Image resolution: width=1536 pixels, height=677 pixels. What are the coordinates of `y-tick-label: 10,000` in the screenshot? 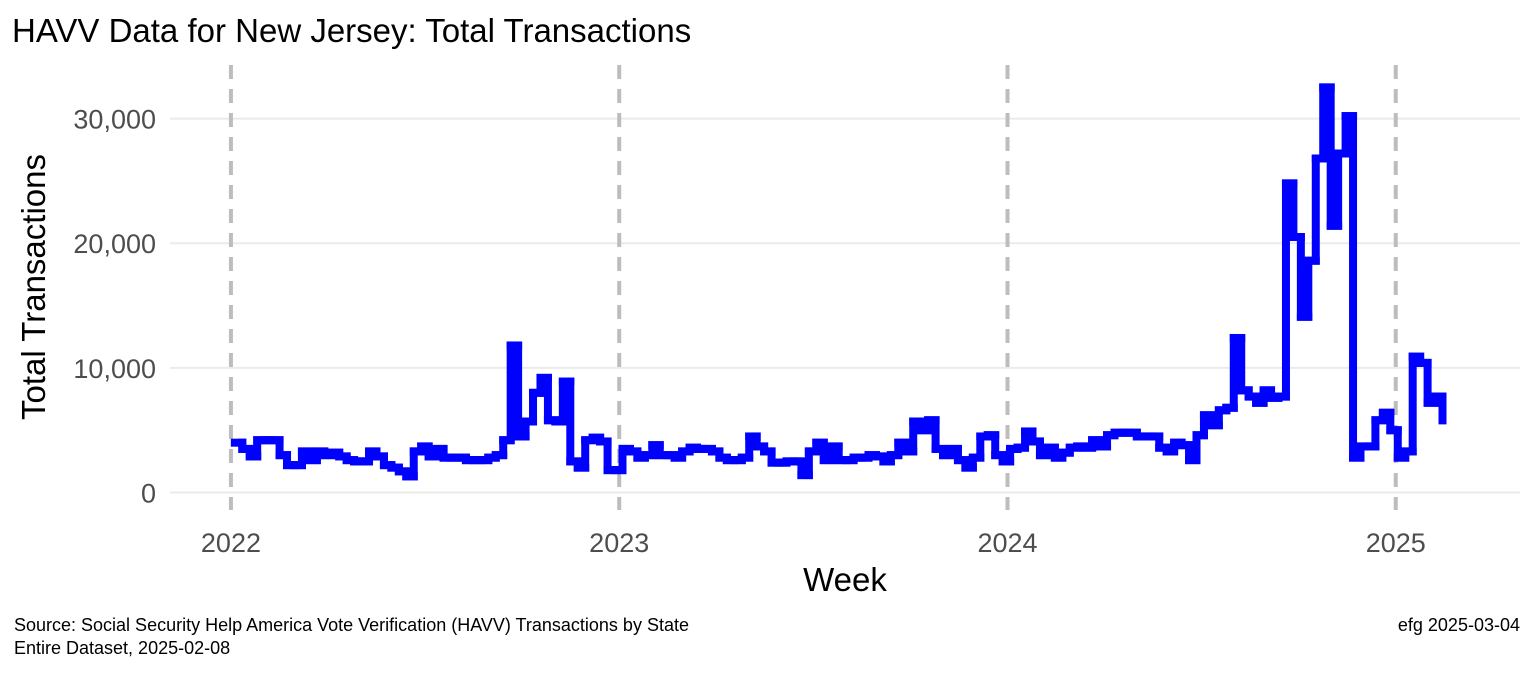 It's located at (114, 369).